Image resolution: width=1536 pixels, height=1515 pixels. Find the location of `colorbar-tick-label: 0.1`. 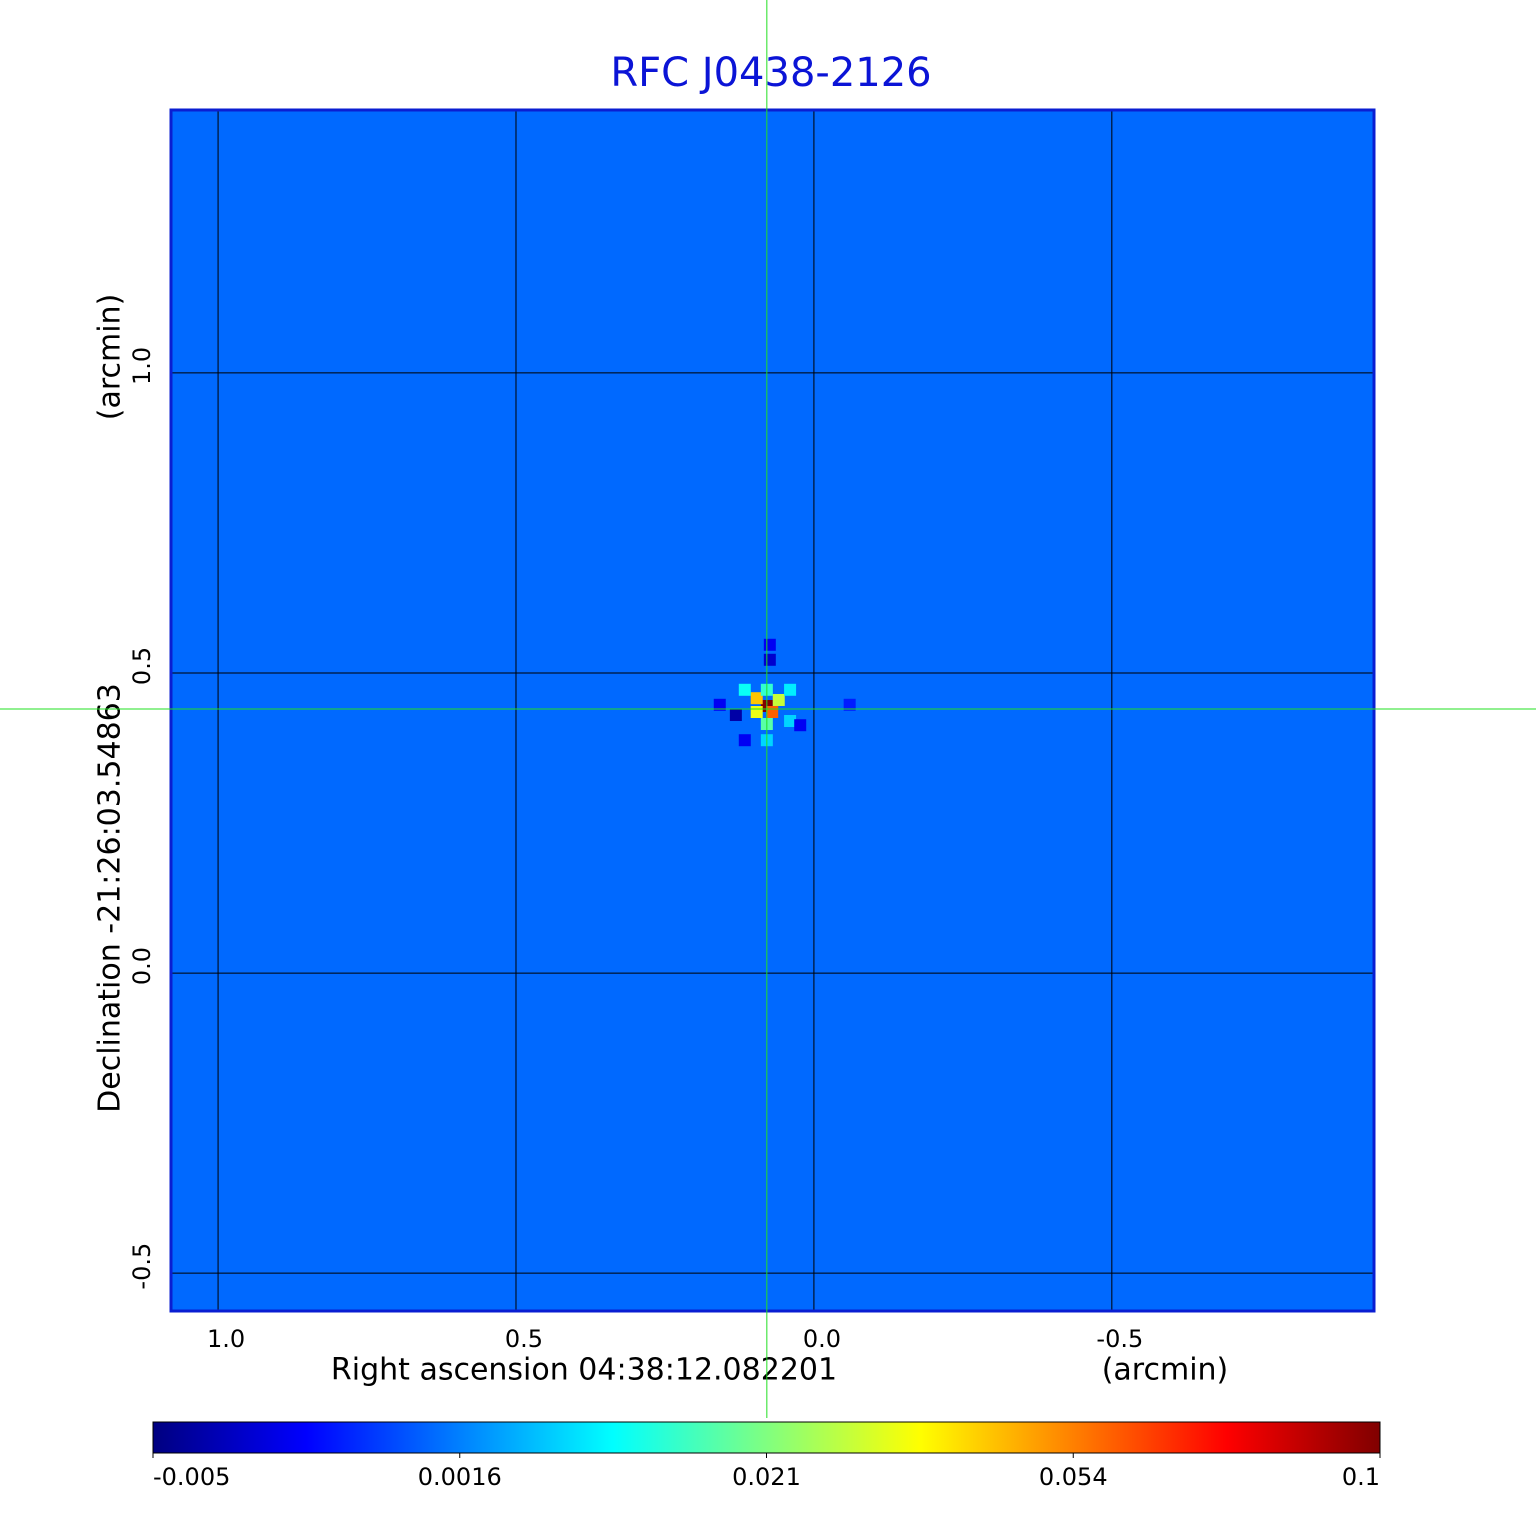

colorbar-tick-label: 0.1 is located at coordinates (1361, 1477).